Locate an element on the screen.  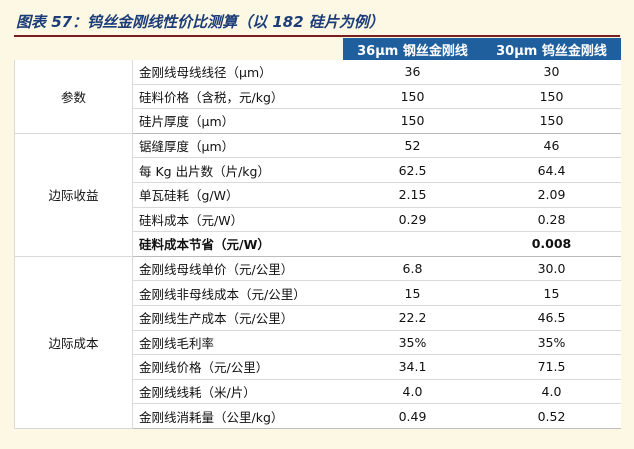
table-row: 每 Kg 出片数（片/kg） 62.5 64.4 is located at coordinates (318, 170).